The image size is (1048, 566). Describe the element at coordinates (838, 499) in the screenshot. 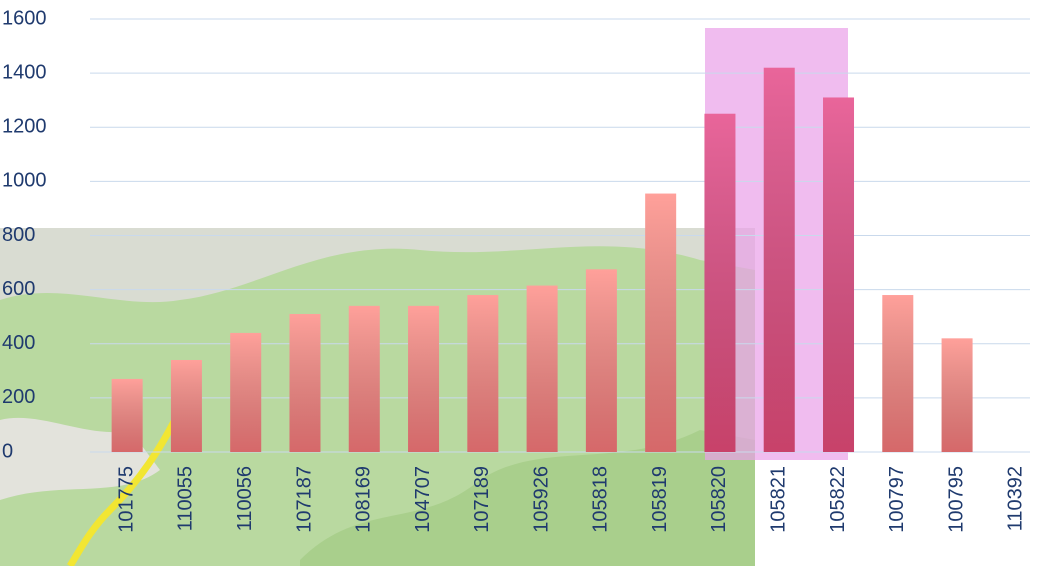

I see `x-tick-label: 105822` at that location.